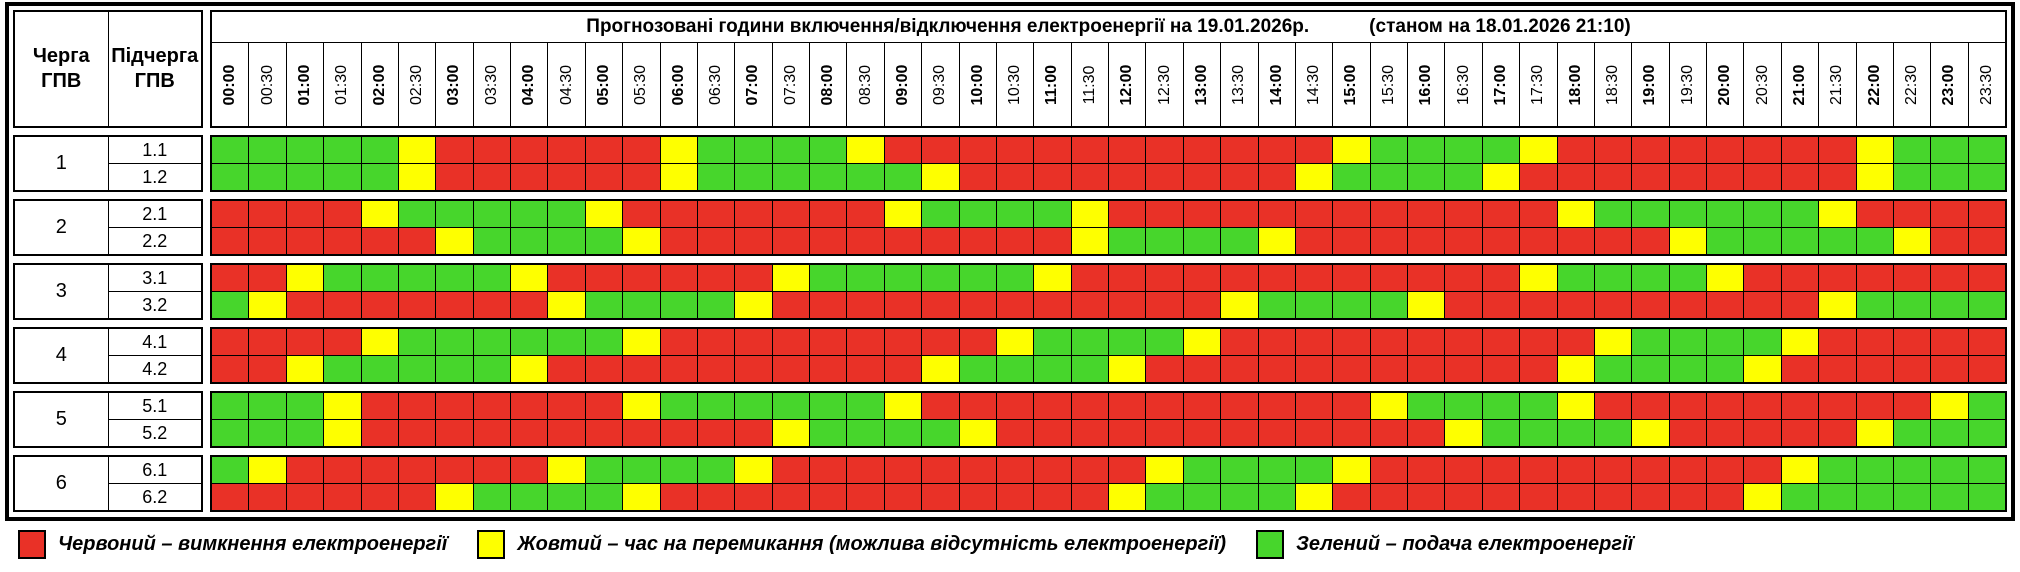 This screenshot has height=572, width=2020. I want to click on schedule-grid, so click(1108, 227).